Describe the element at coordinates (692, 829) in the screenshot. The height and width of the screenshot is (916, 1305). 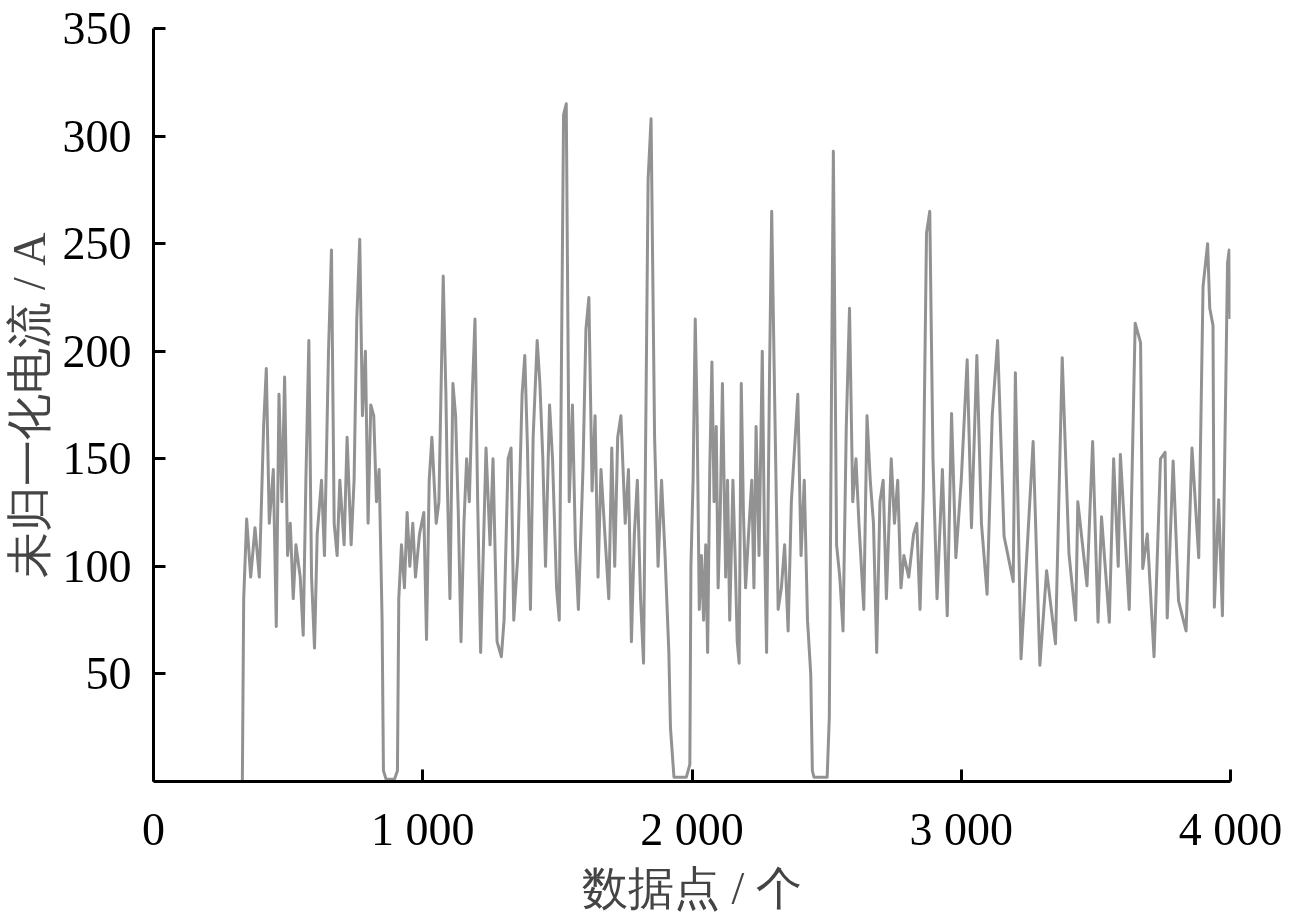
I see `x-tick-label: 2 000` at that location.